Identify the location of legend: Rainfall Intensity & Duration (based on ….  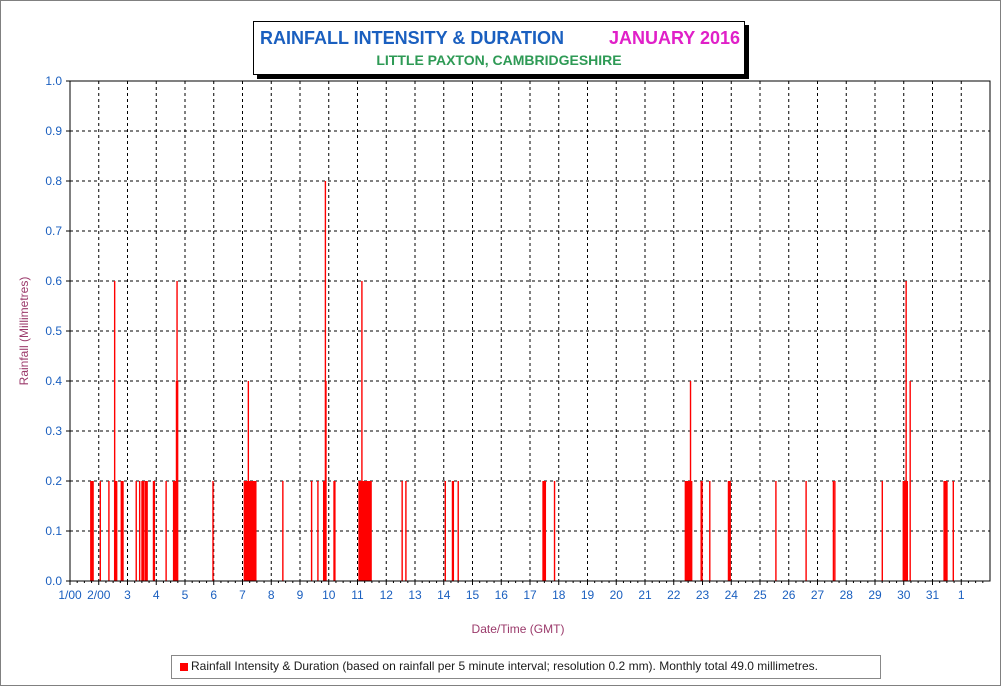
(526, 667).